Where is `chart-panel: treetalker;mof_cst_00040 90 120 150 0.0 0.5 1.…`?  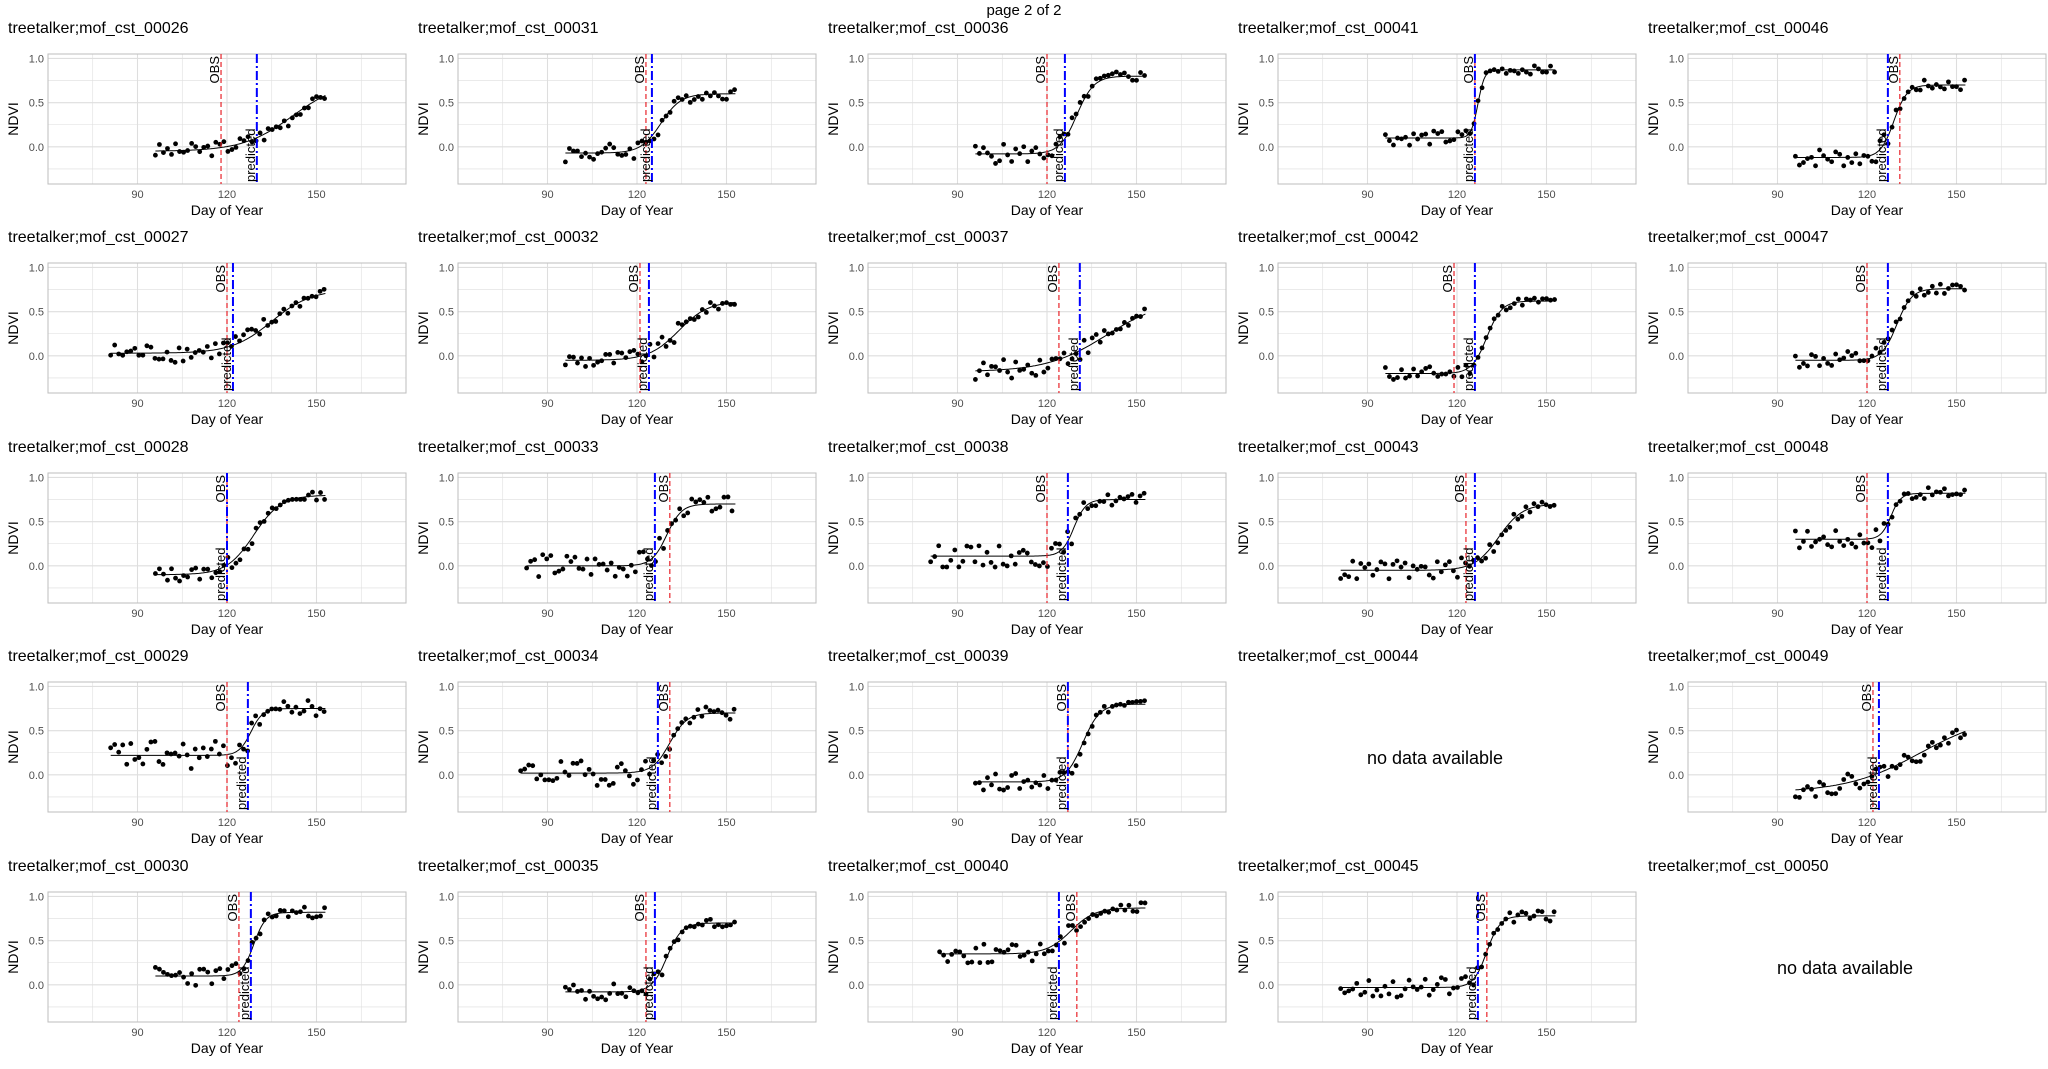 chart-panel: treetalker;mof_cst_00040 90 120 150 0.0 0.5 1.… is located at coordinates (1025, 963).